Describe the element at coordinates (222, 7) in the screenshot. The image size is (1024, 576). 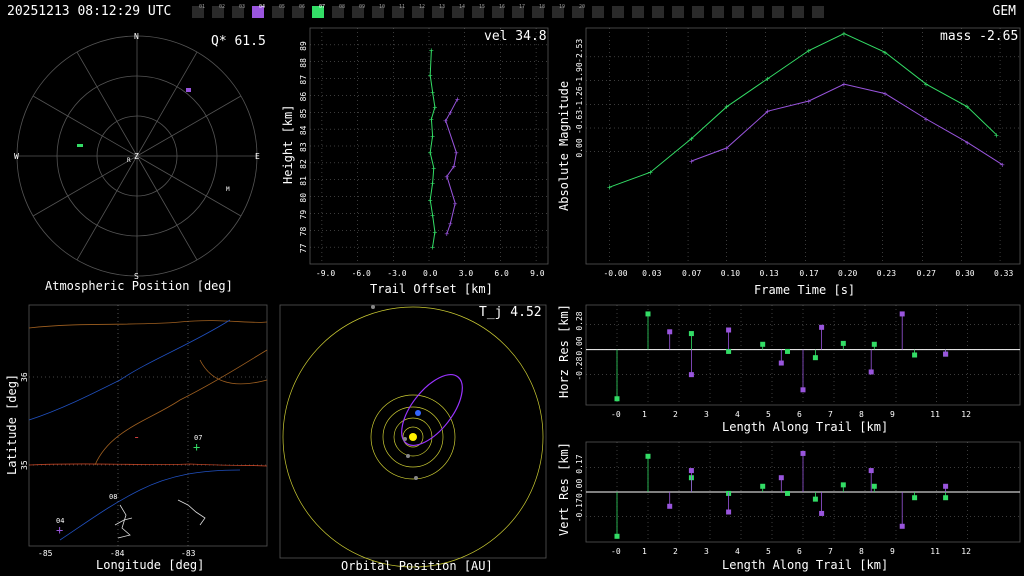
I see `station-id: 02` at that location.